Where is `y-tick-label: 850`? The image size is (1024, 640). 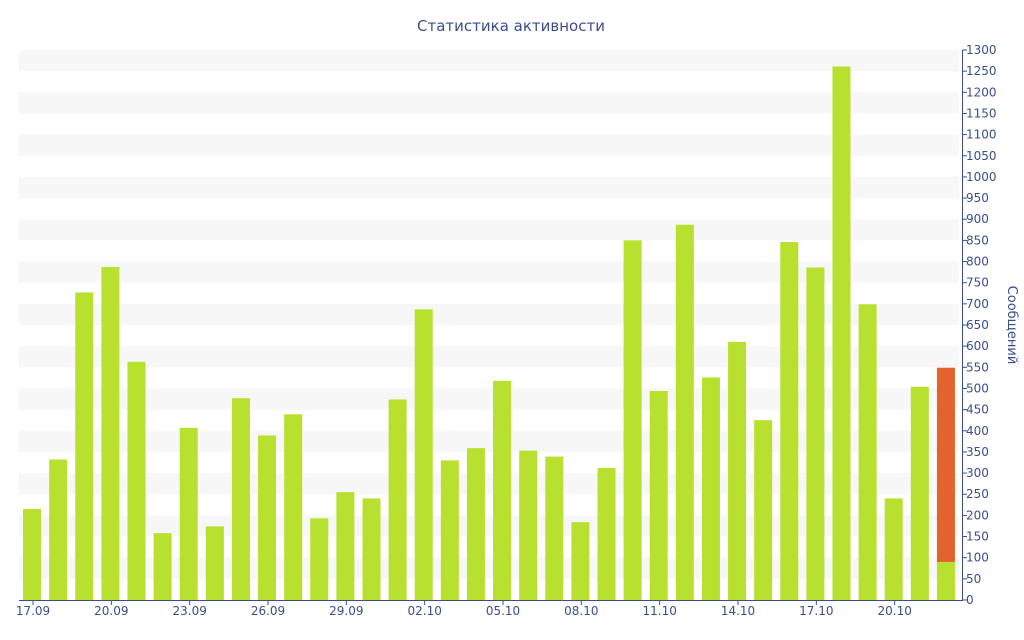 y-tick-label: 850 is located at coordinates (977, 240).